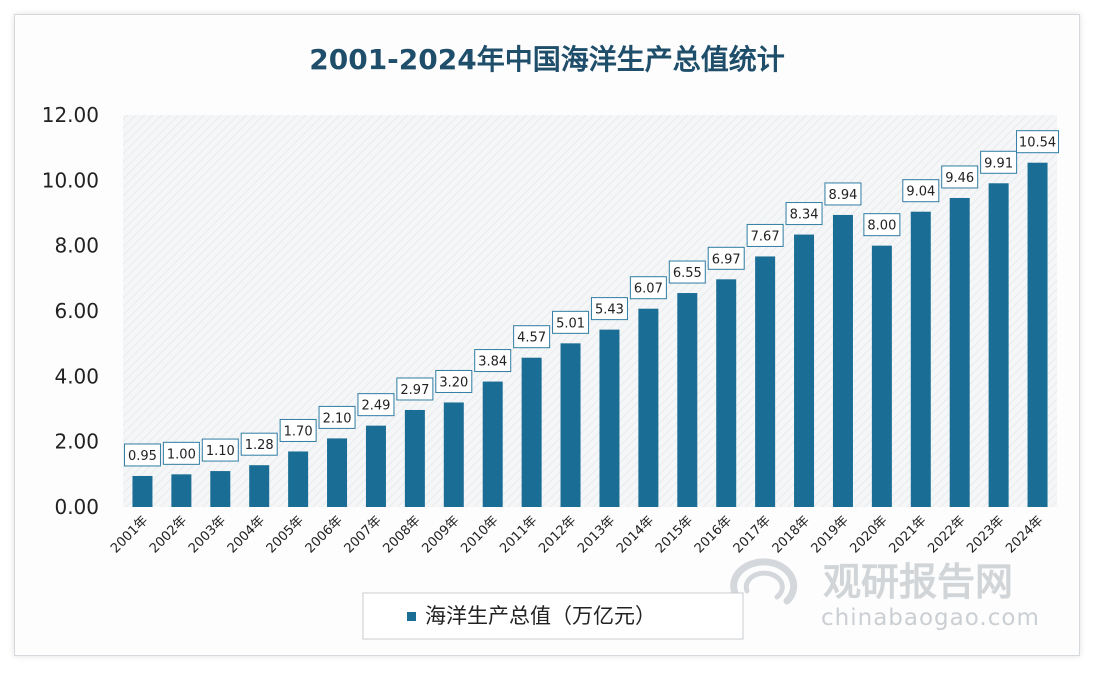  I want to click on x-tick-label: 2016年, so click(713, 534).